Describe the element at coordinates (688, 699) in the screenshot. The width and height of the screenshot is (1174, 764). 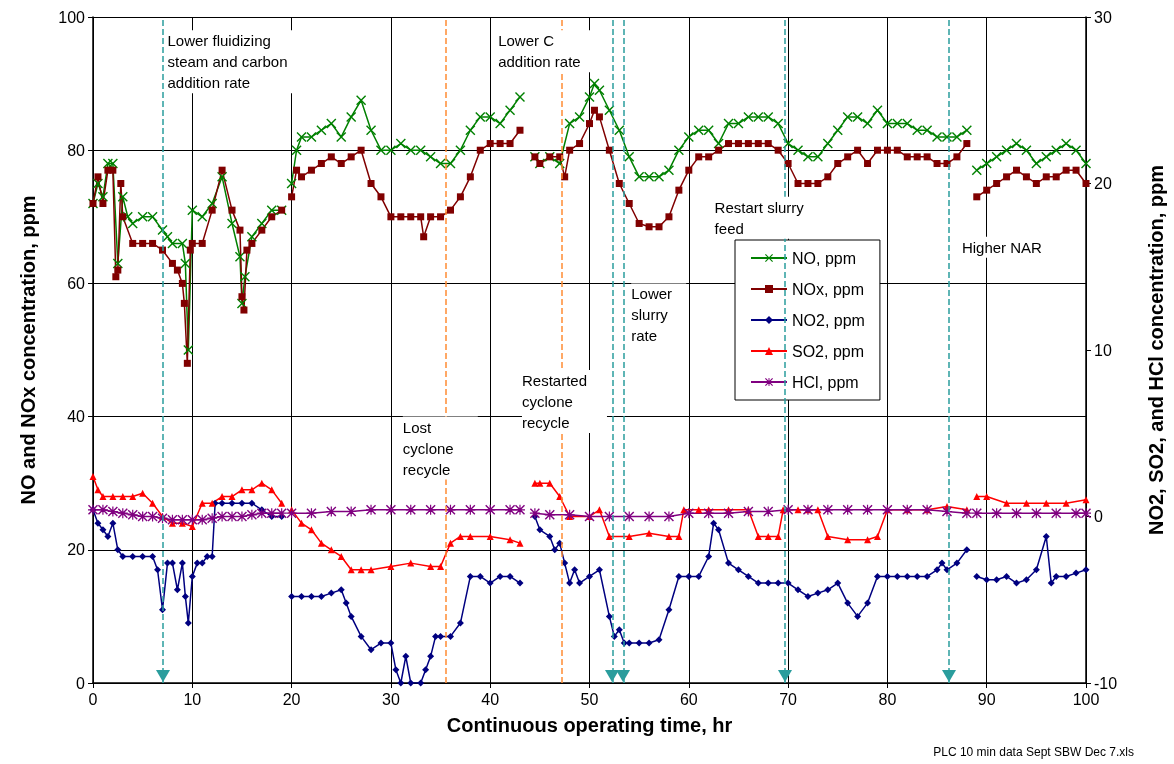
I see `x-tick-label: 60` at that location.